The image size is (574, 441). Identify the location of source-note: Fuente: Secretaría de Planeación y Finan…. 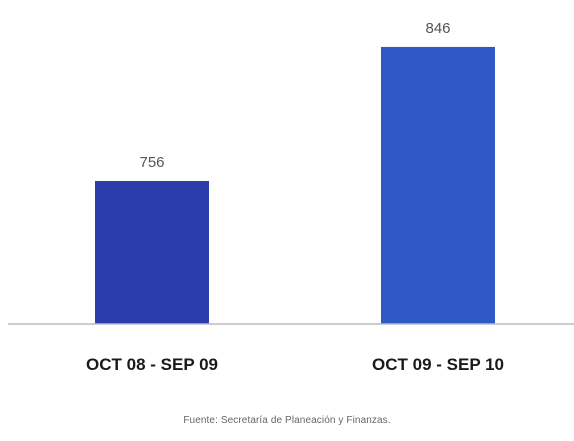
(287, 420).